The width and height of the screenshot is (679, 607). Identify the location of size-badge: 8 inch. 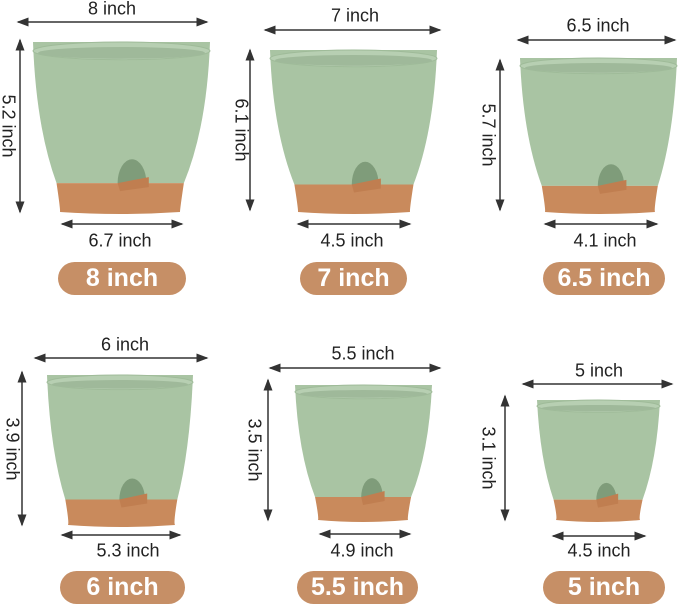
(122, 278).